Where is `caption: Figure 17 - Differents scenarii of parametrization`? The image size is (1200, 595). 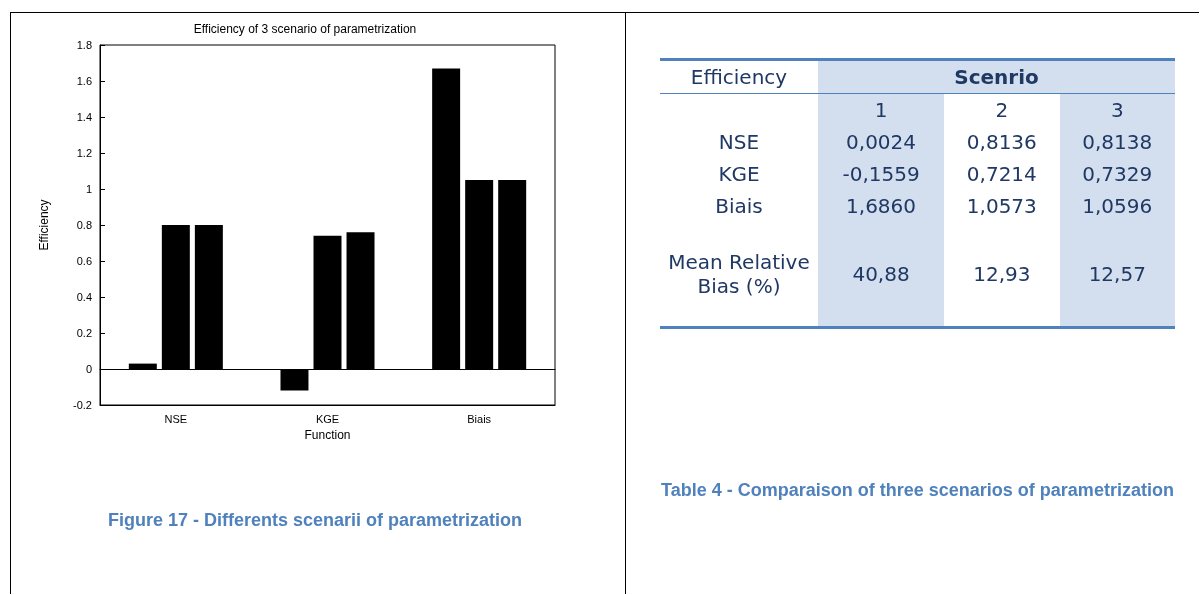 caption: Figure 17 - Differents scenarii of parametrization is located at coordinates (315, 520).